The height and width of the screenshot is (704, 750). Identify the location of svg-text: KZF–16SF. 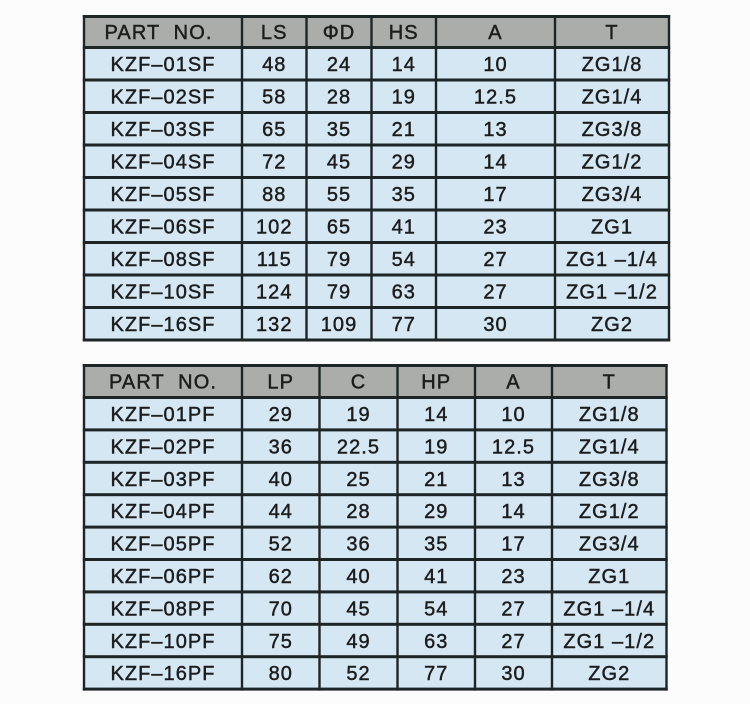
(162, 325).